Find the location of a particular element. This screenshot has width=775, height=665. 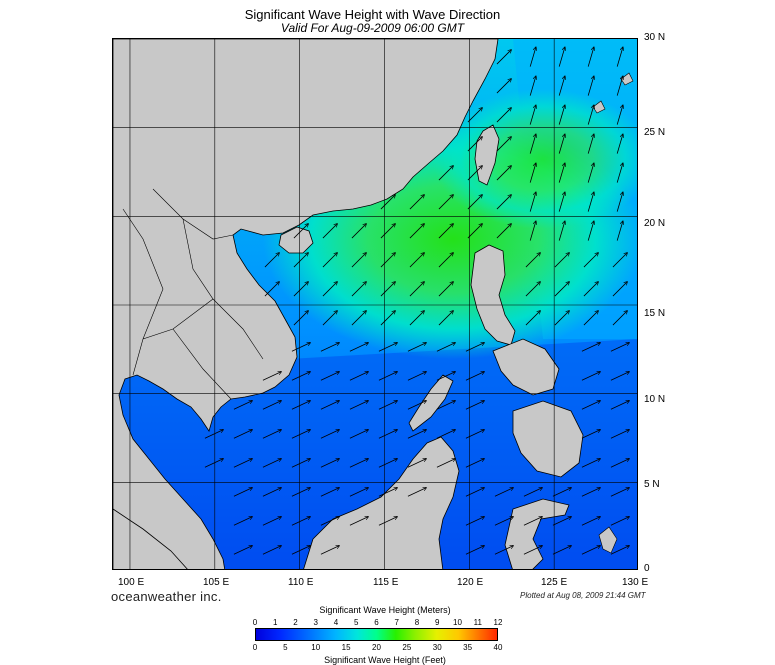

country-borders is located at coordinates (193, 294).